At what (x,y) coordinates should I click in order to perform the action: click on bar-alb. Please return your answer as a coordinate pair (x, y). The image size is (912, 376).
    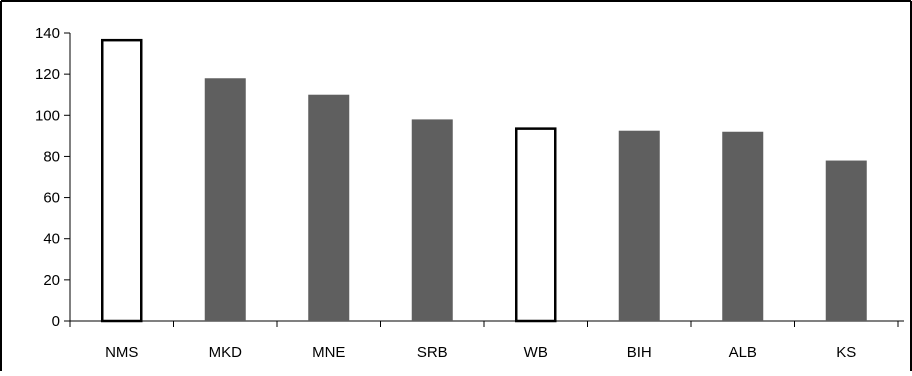
    Looking at the image, I should click on (743, 226).